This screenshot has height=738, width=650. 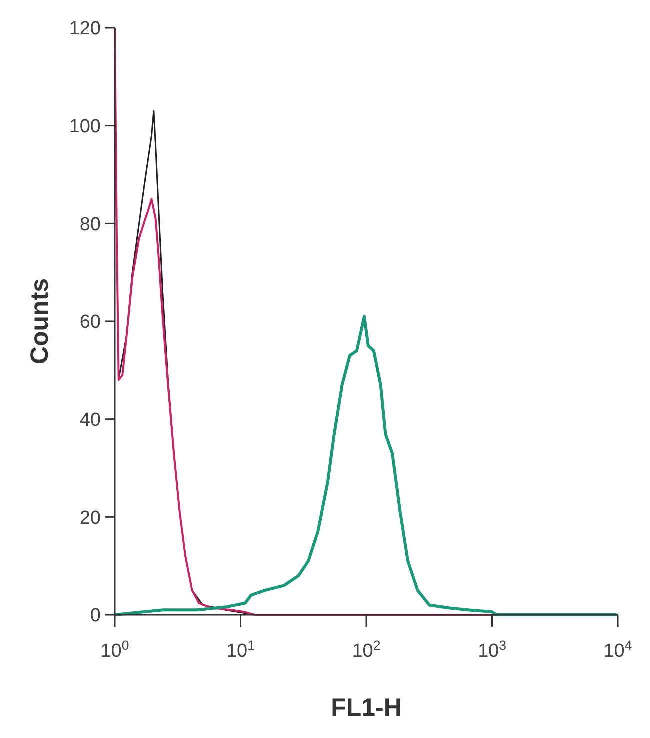 I want to click on y-tick-label: 40, so click(x=90, y=420).